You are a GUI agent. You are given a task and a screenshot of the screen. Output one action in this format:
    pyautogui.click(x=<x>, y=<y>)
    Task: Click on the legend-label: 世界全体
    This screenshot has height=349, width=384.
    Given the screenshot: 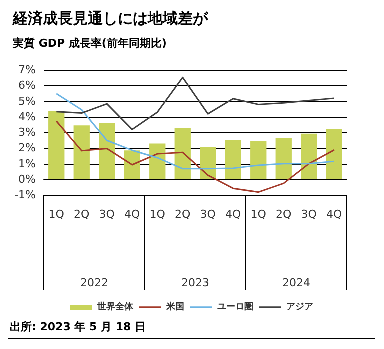 What is the action you would take?
    pyautogui.click(x=115, y=307)
    